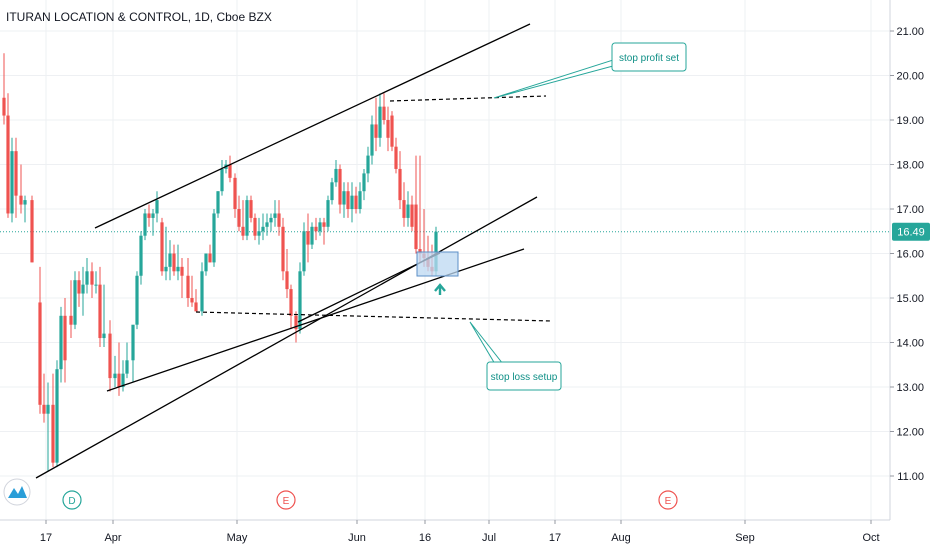  Describe the element at coordinates (910, 299) in the screenshot. I see `y-tick-label: 15.00` at that location.